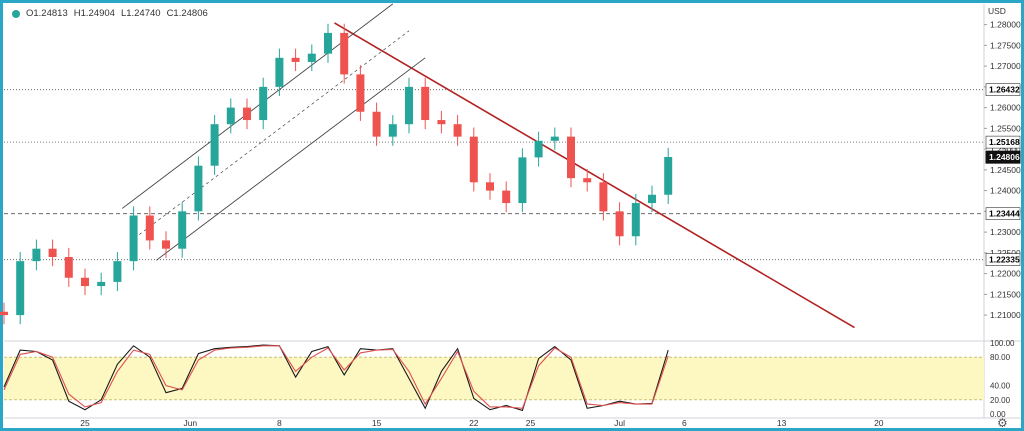  I want to click on channel-lower-line, so click(291, 159).